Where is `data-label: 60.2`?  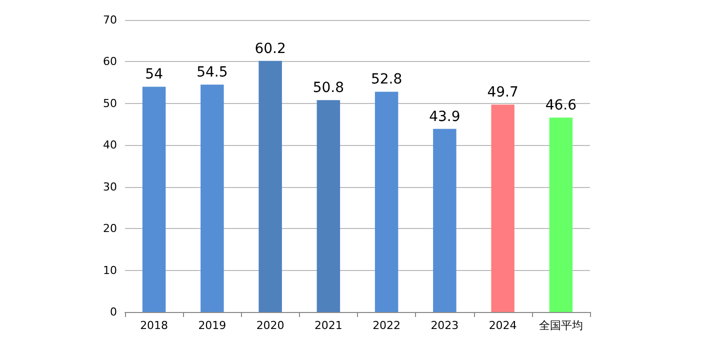
data-label: 60.2 is located at coordinates (270, 48).